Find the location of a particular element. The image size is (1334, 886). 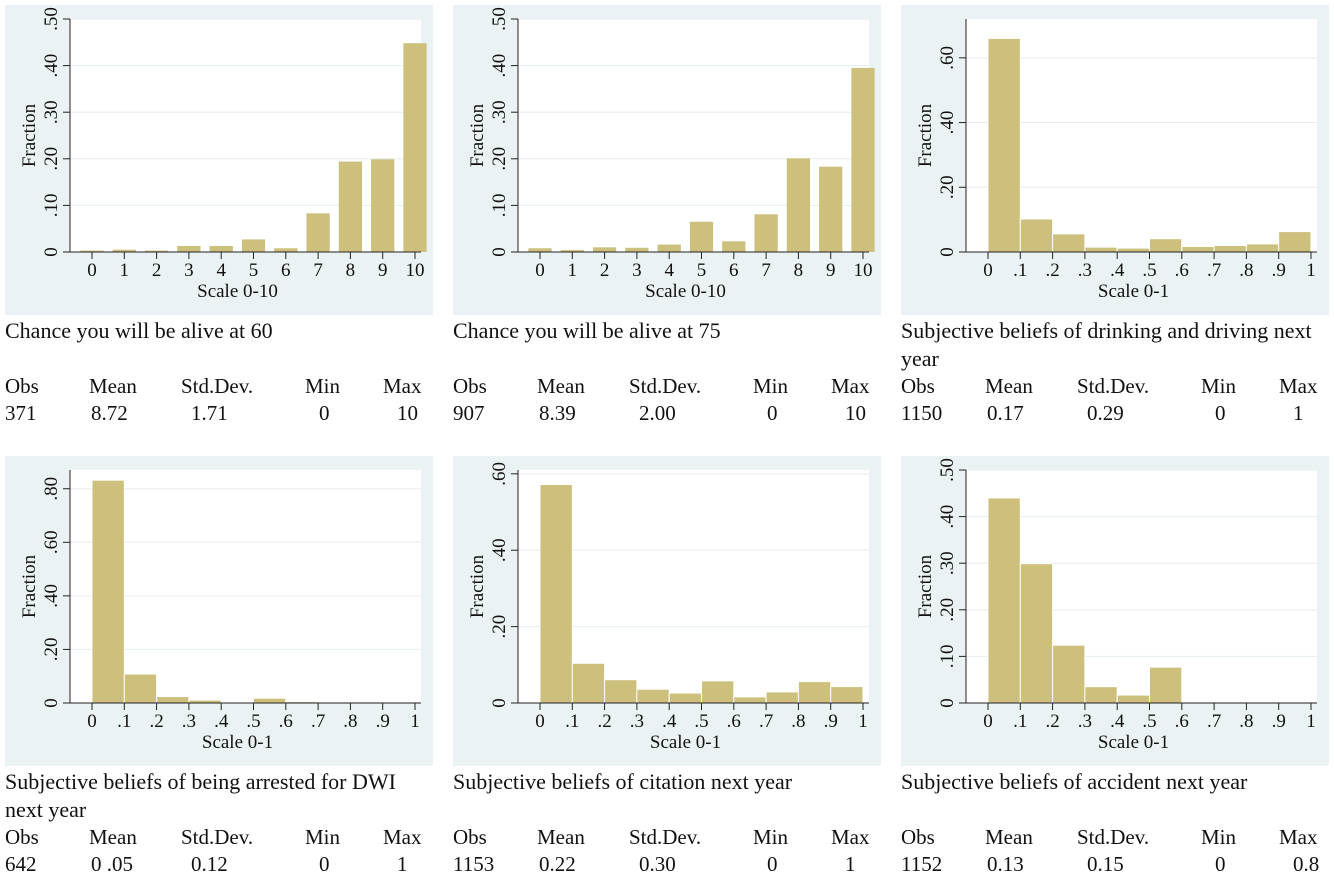

stats-value-mean: 0 .05 is located at coordinates (112, 864).